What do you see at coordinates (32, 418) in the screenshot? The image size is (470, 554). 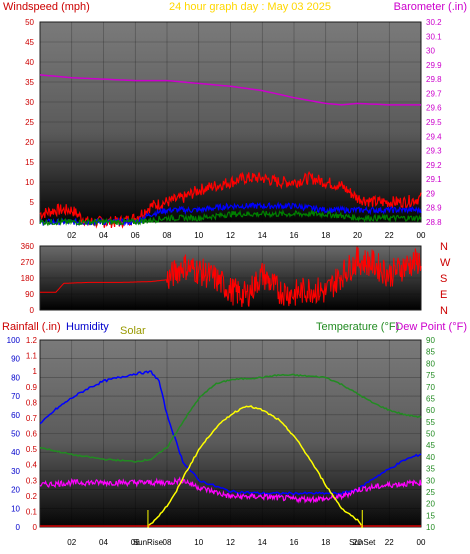 I see `rain-tick-label: 0.7` at bounding box center [32, 418].